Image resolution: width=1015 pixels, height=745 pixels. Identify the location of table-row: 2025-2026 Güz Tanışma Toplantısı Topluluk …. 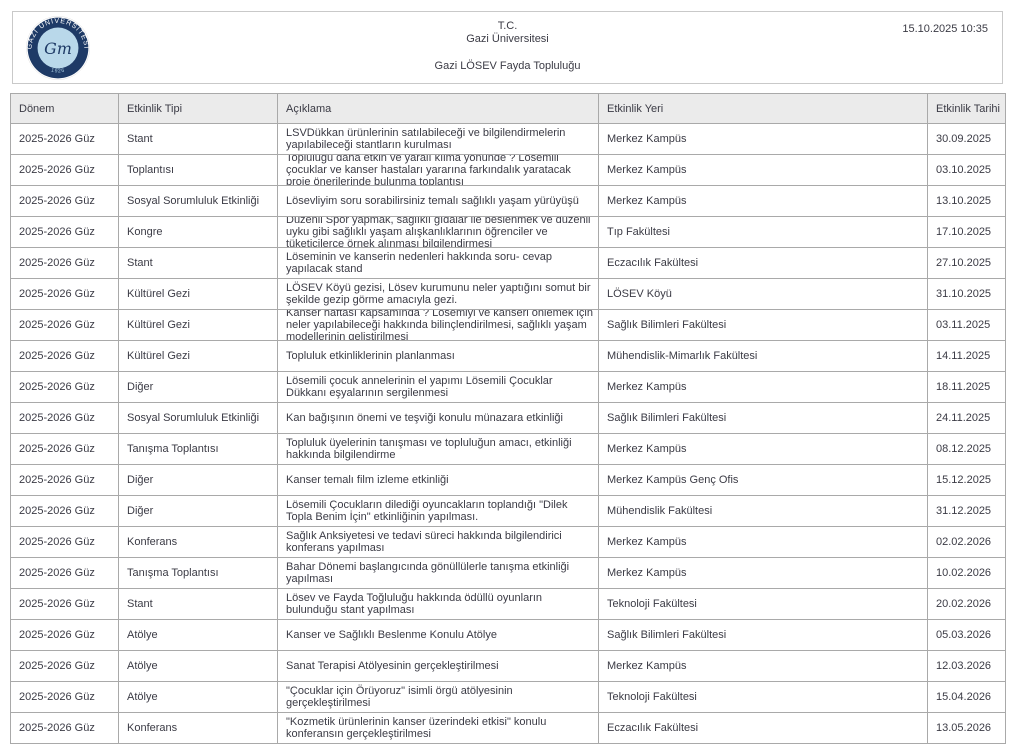
(508, 449).